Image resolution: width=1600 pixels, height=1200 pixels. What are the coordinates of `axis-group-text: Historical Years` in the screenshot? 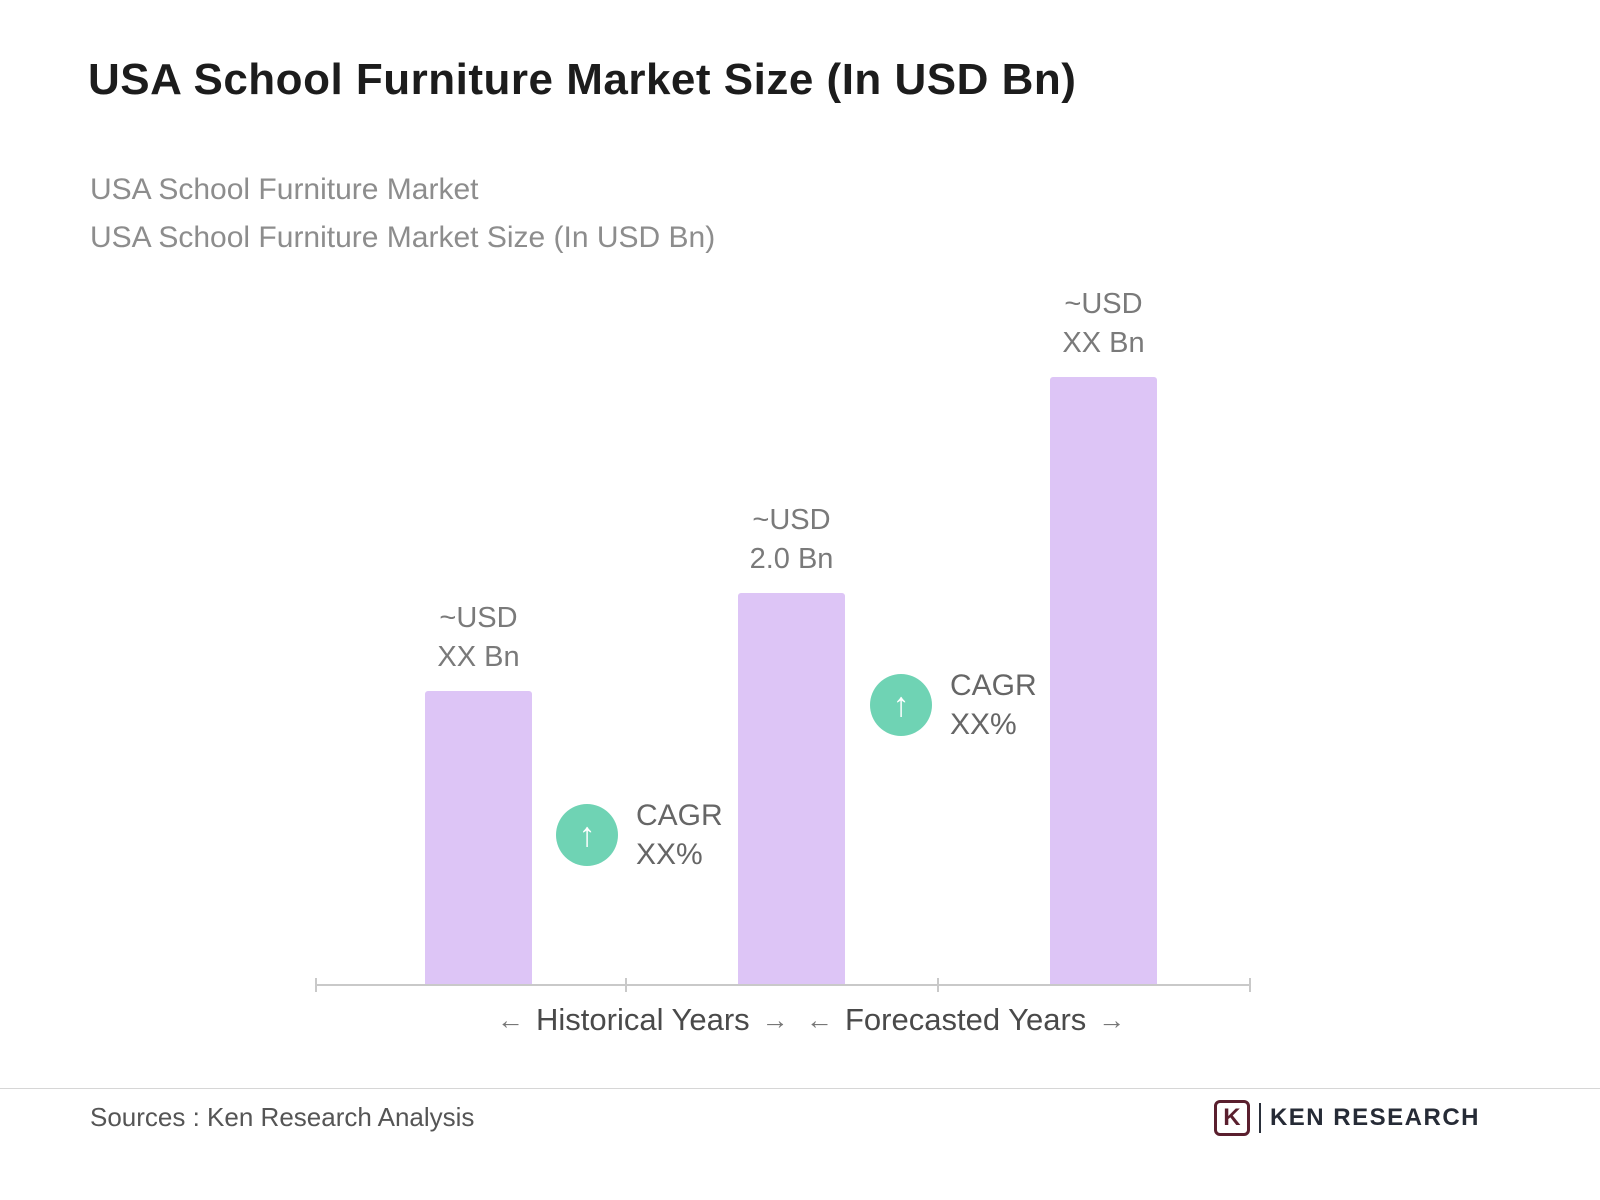 It's located at (643, 1019).